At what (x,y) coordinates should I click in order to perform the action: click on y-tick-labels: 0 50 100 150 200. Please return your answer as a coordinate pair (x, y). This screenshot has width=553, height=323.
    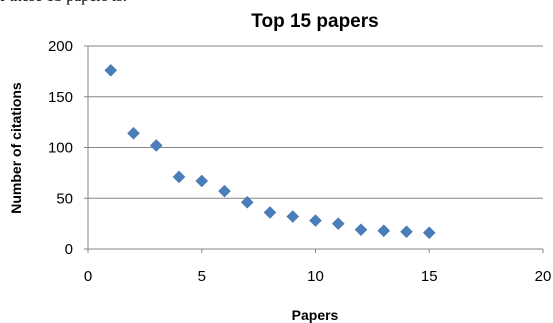
    Looking at the image, I should click on (68, 148).